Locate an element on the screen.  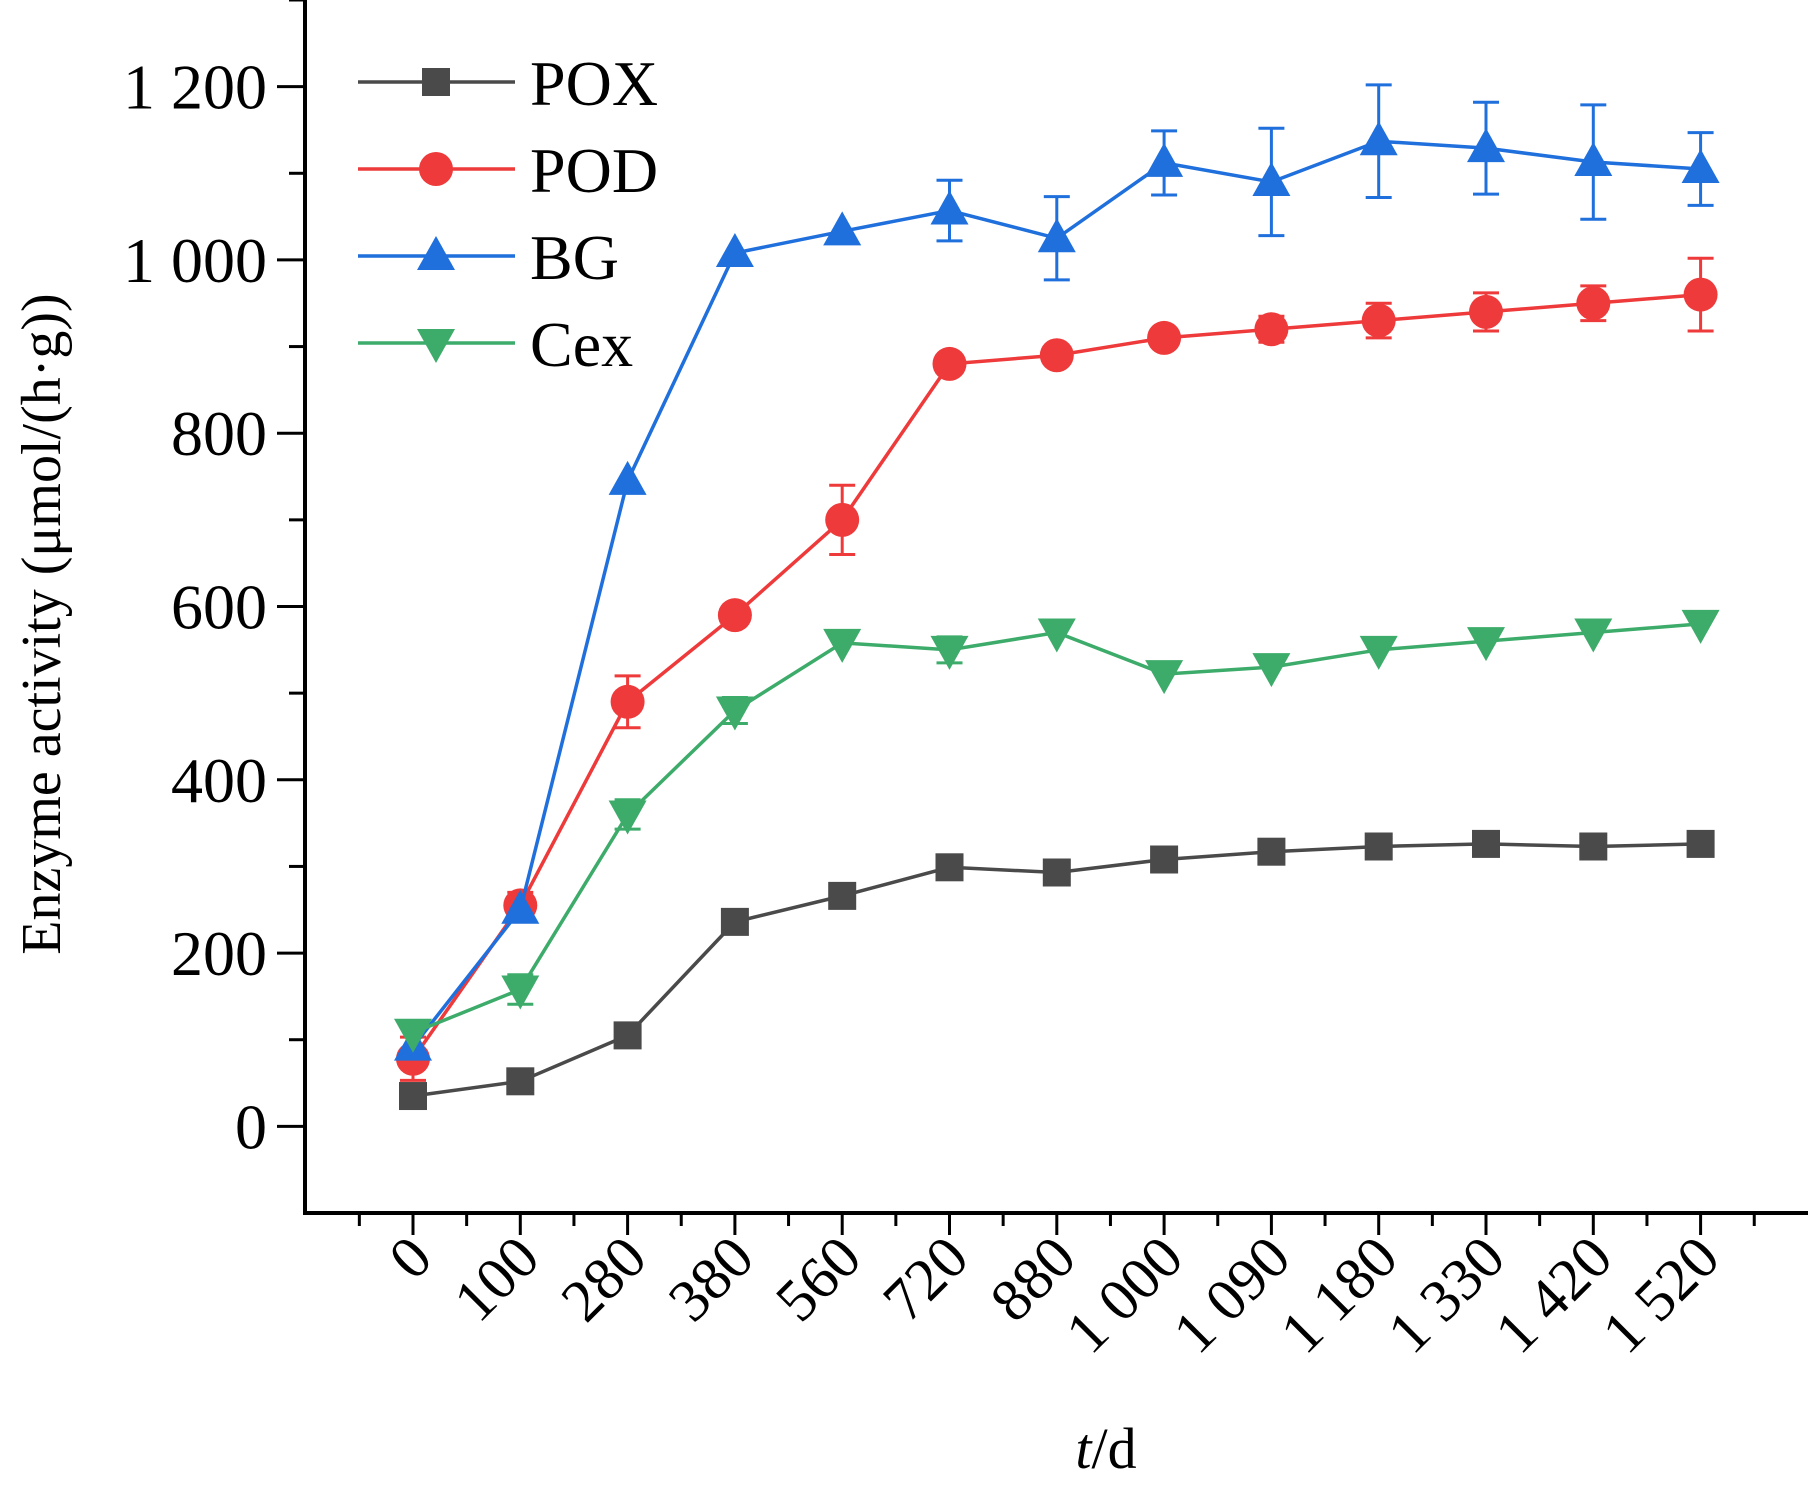
x-tick-label: 720 is located at coordinates (925, 1279).